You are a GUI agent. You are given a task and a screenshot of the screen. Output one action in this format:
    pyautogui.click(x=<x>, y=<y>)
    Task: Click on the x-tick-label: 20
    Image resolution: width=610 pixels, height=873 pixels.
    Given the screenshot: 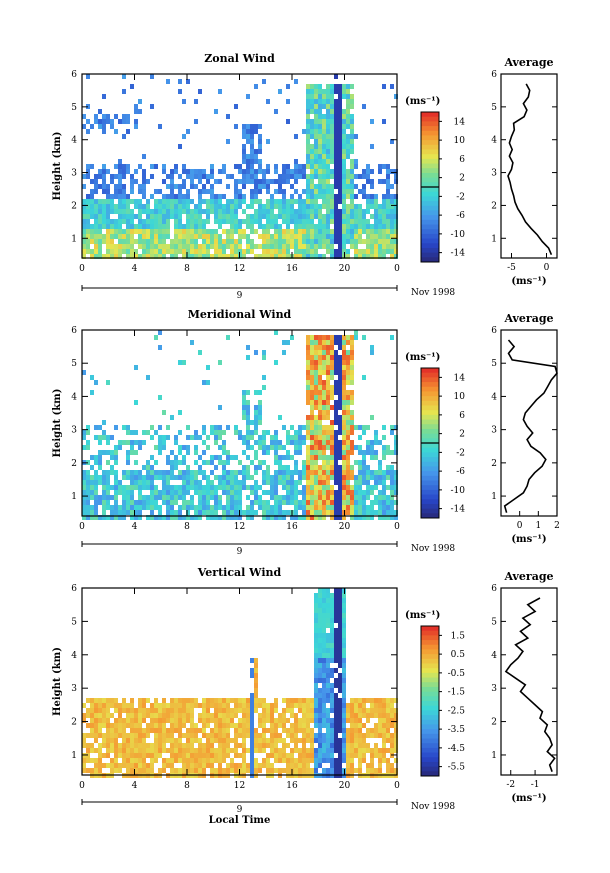 What is the action you would take?
    pyautogui.click(x=345, y=527)
    